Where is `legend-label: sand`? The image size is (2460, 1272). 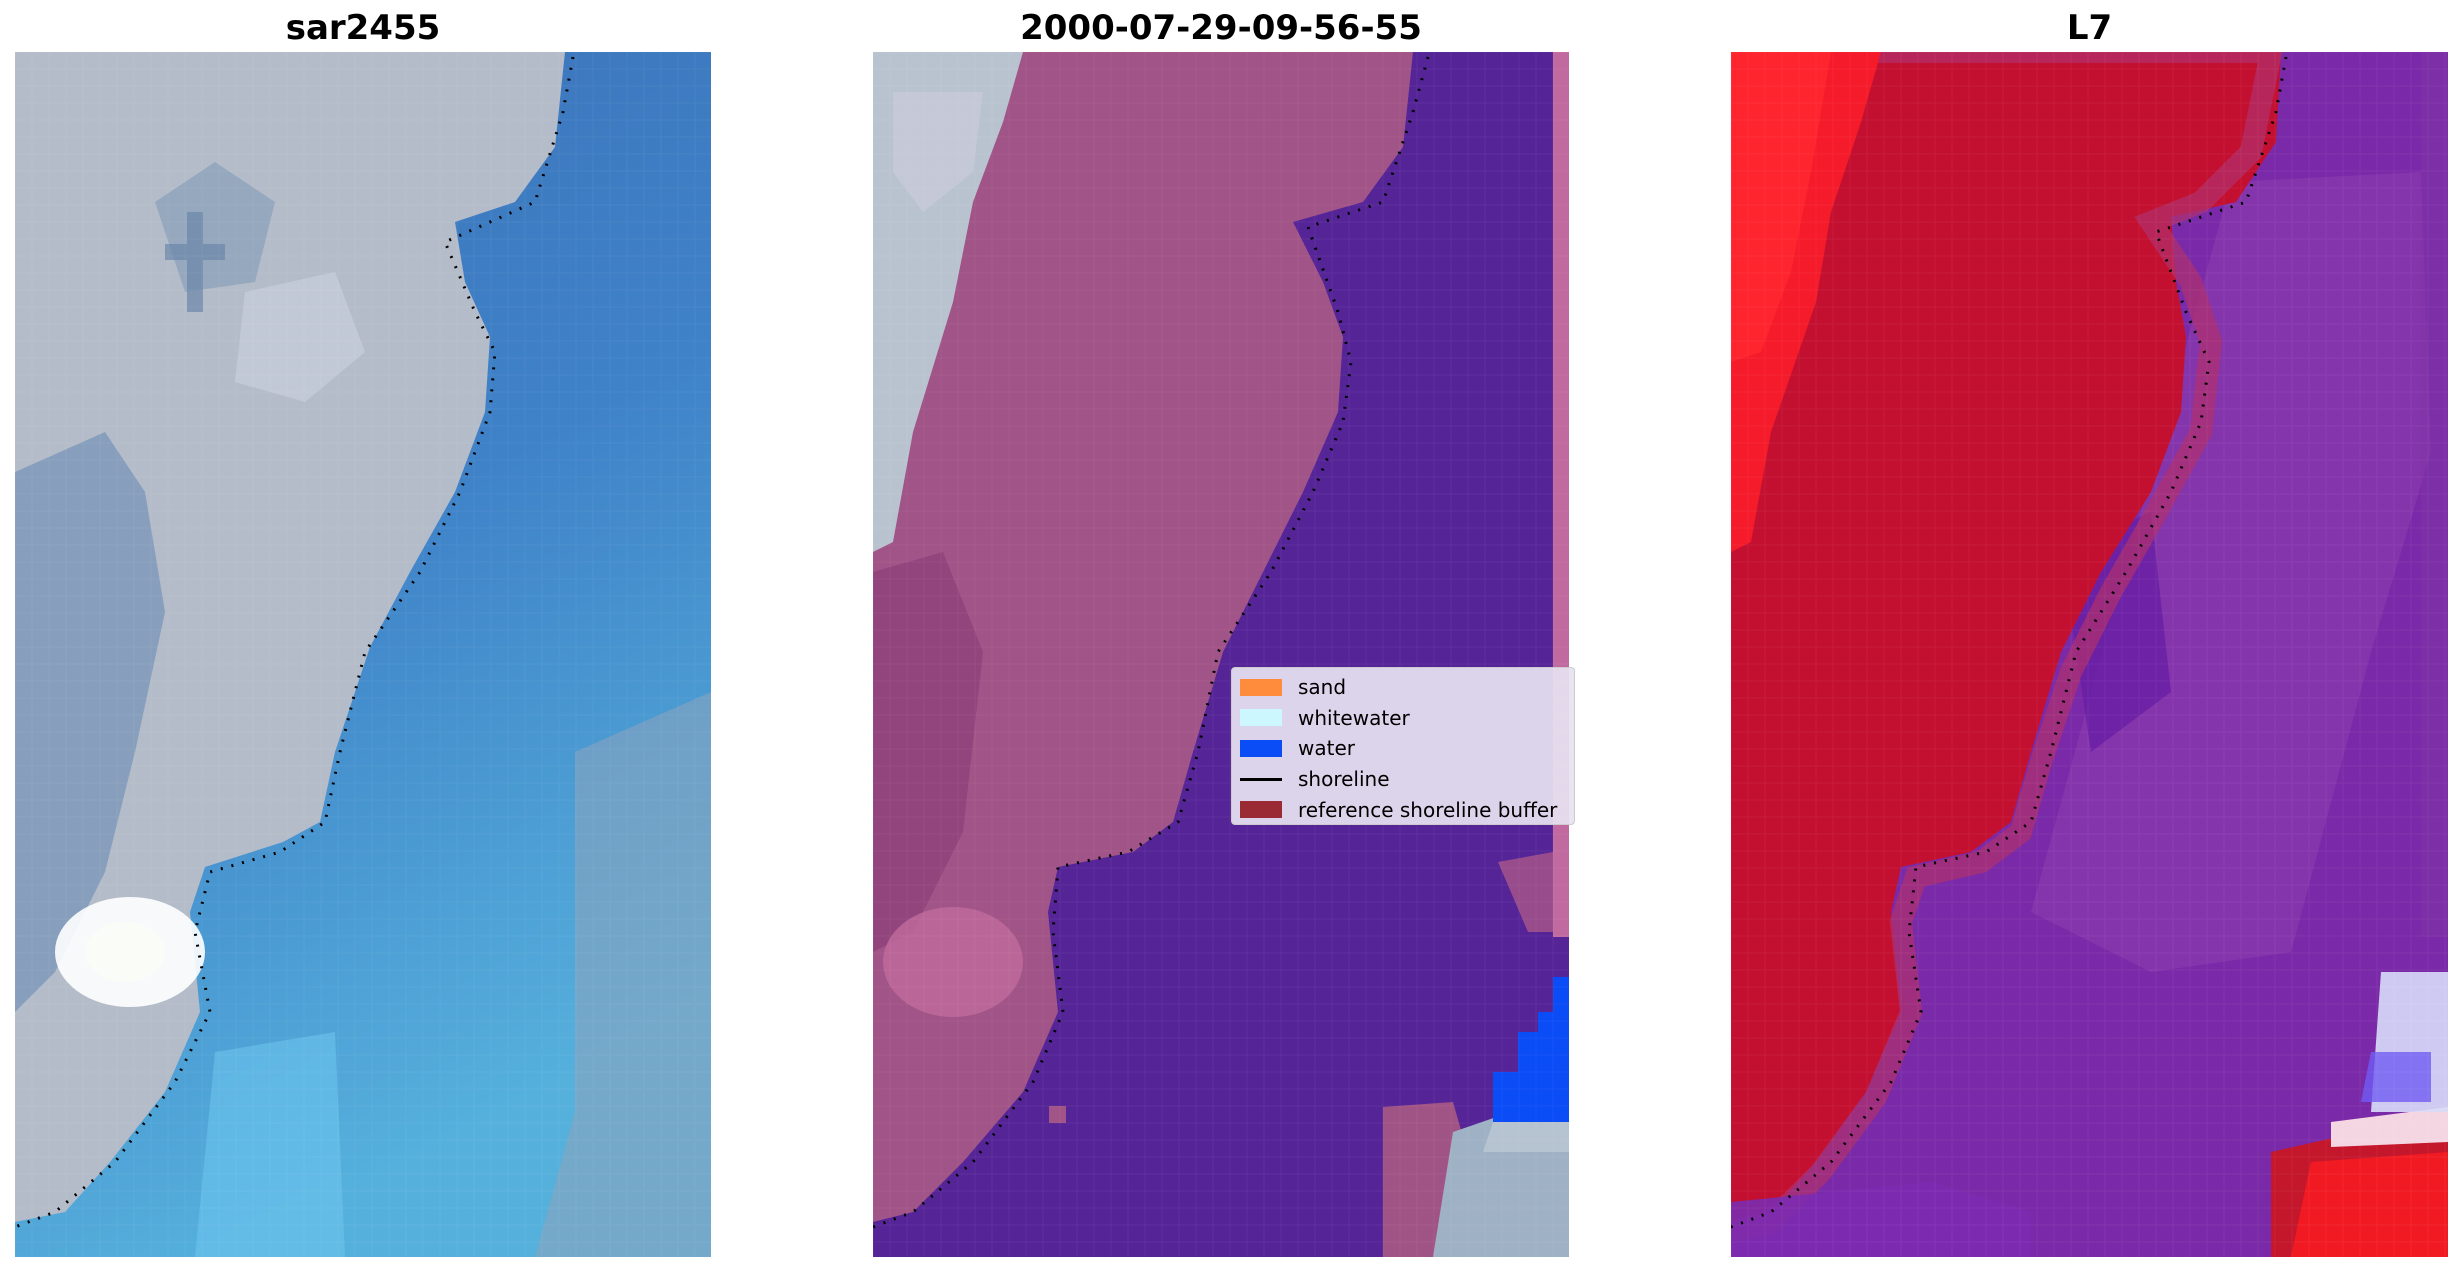 legend-label: sand is located at coordinates (1322, 687).